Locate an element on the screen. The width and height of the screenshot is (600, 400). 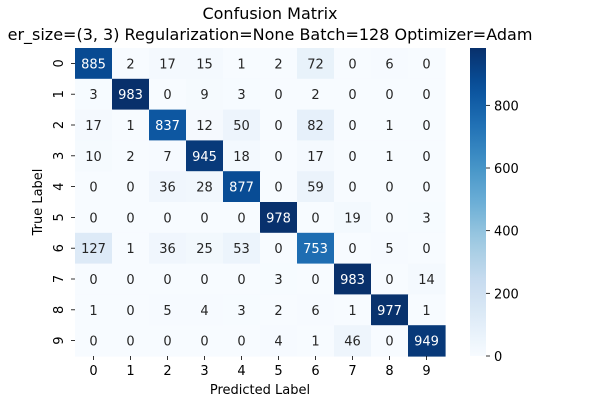
x-tick-label: 1 is located at coordinates (130, 371).